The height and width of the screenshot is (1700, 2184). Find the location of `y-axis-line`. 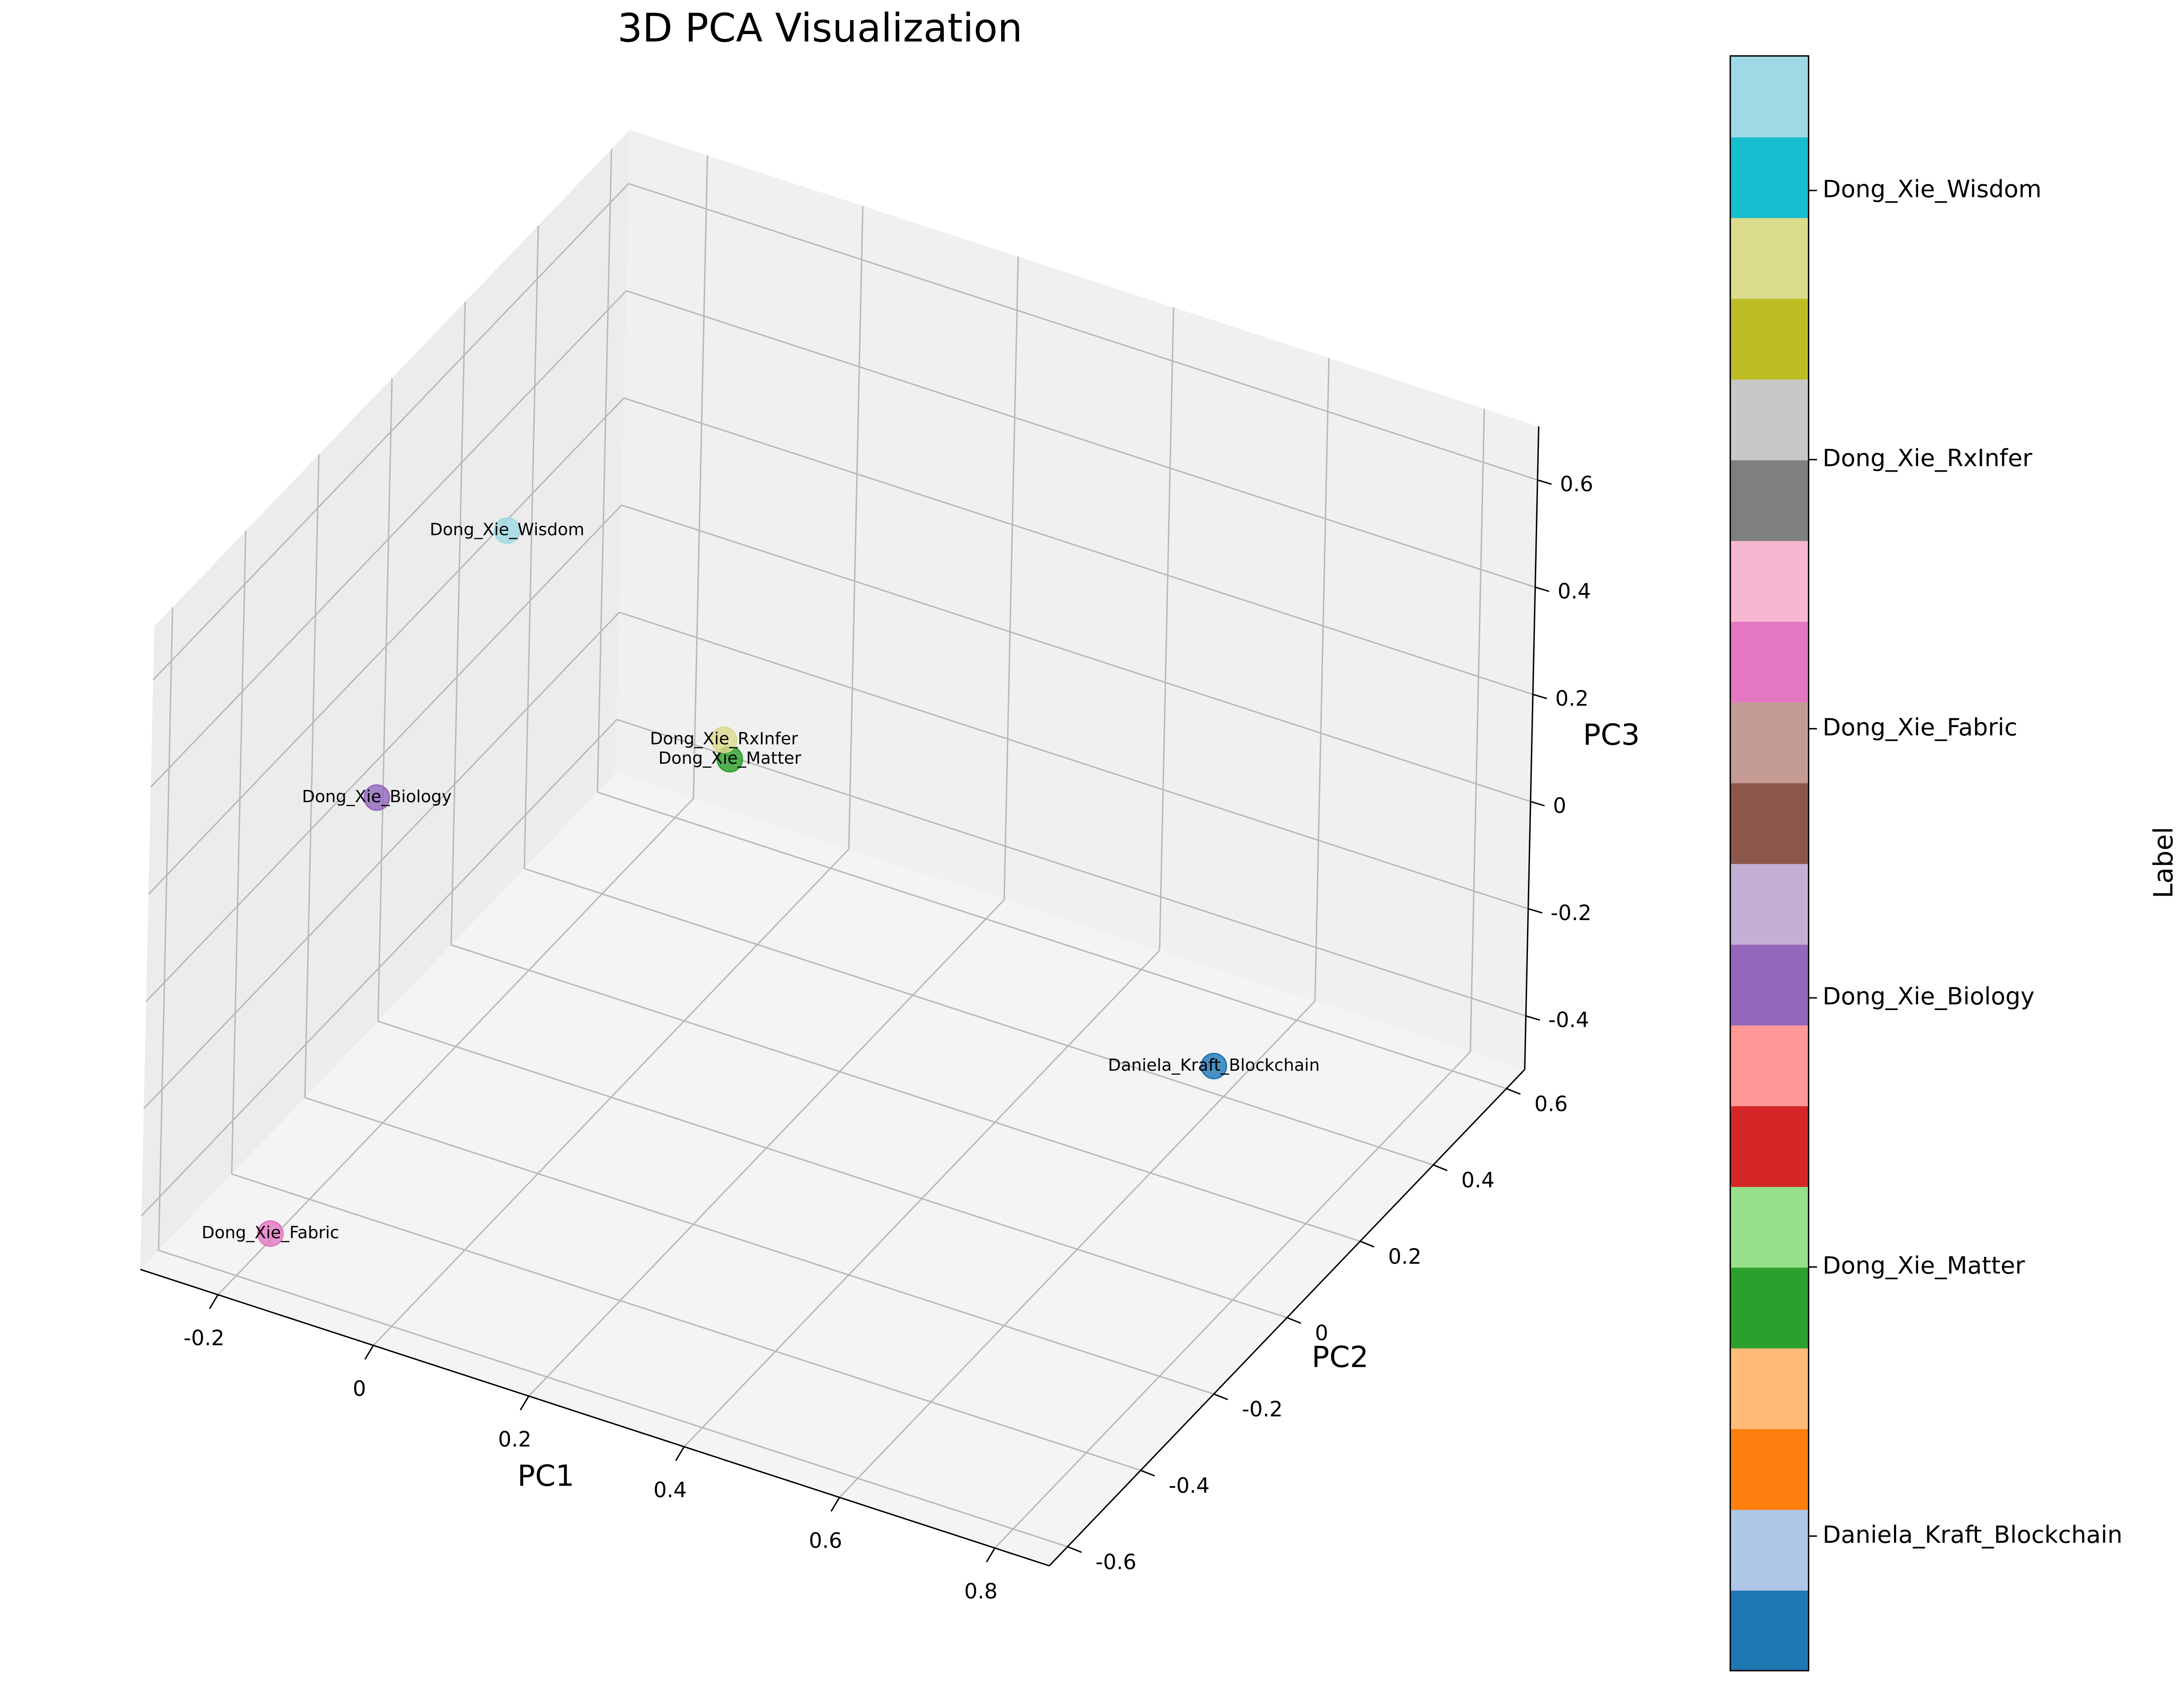

y-axis-line is located at coordinates (1286, 1318).